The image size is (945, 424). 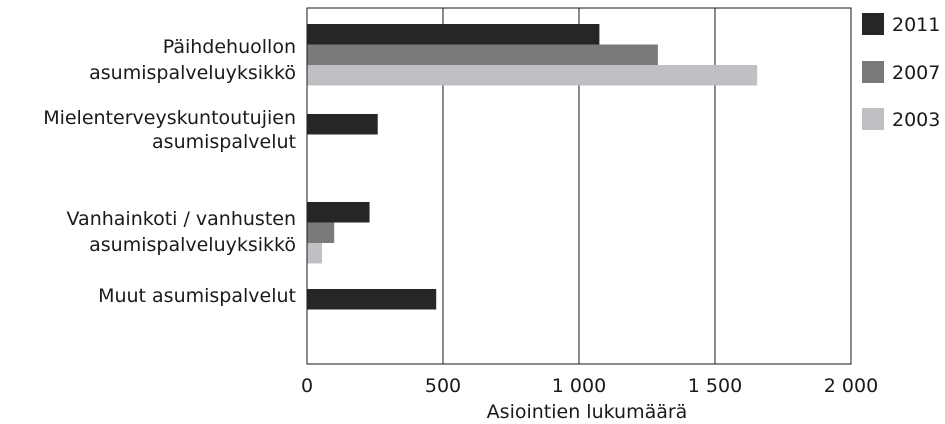 What do you see at coordinates (579, 386) in the screenshot?
I see `x-tick-label: 1 000` at bounding box center [579, 386].